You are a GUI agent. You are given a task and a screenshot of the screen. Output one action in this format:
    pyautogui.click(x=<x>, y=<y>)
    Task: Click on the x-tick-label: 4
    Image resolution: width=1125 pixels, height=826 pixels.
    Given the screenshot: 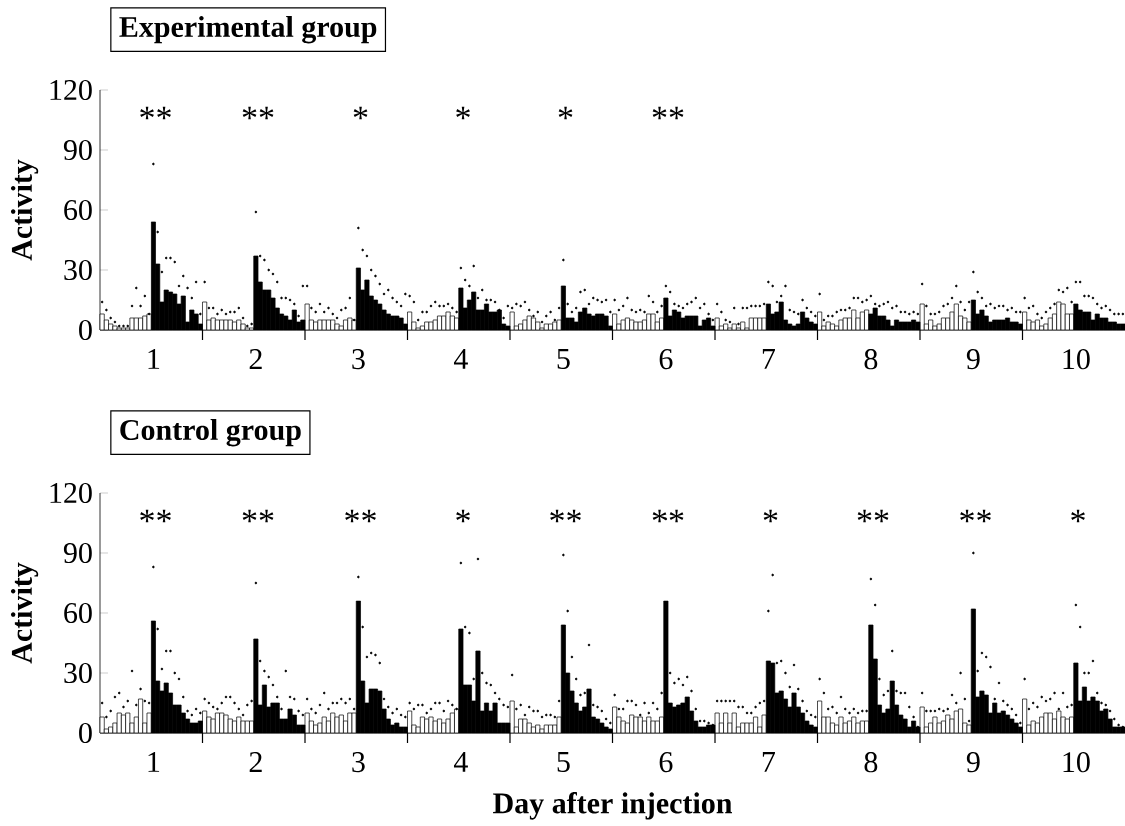 What is the action you would take?
    pyautogui.click(x=460, y=359)
    